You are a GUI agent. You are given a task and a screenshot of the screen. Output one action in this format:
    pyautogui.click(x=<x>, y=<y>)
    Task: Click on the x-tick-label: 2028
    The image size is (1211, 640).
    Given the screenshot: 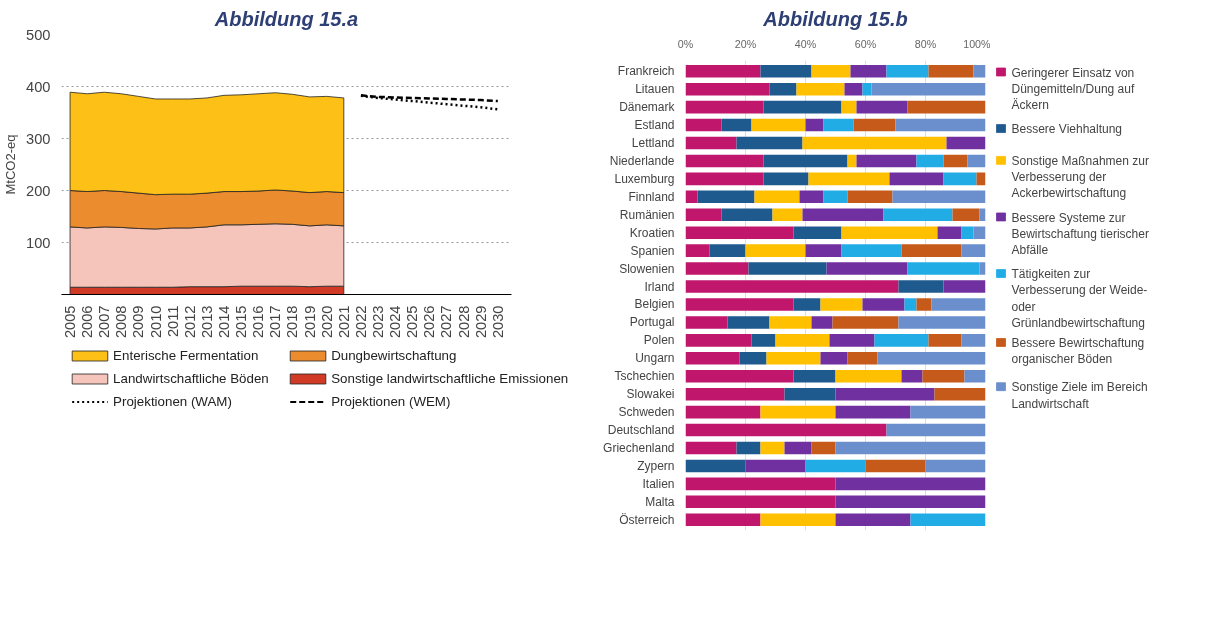 What is the action you would take?
    pyautogui.click(x=463, y=322)
    